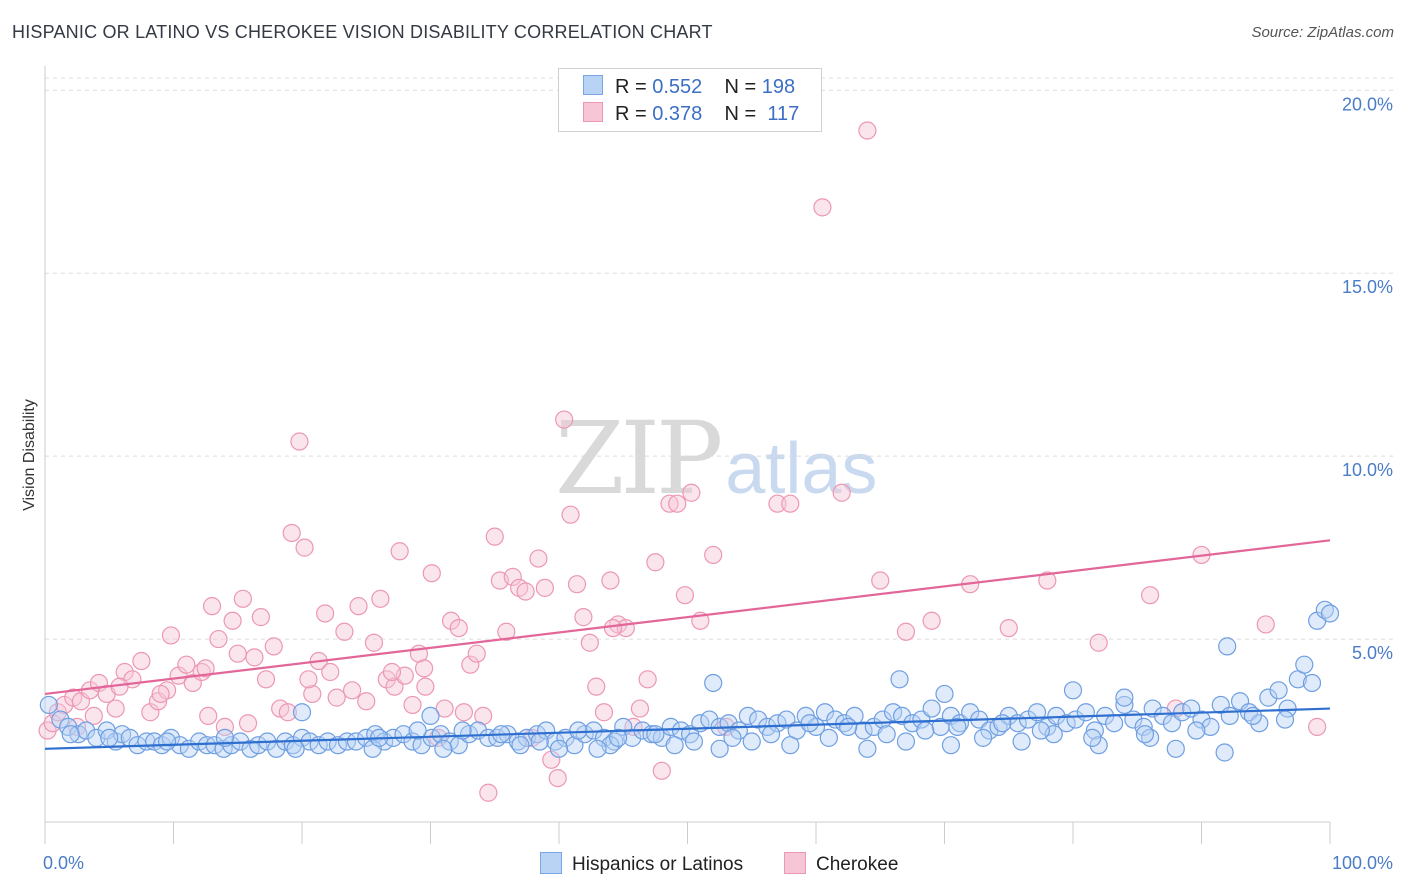 The image size is (1406, 892). I want to click on legend-n-hispanic: 198, so click(778, 87).